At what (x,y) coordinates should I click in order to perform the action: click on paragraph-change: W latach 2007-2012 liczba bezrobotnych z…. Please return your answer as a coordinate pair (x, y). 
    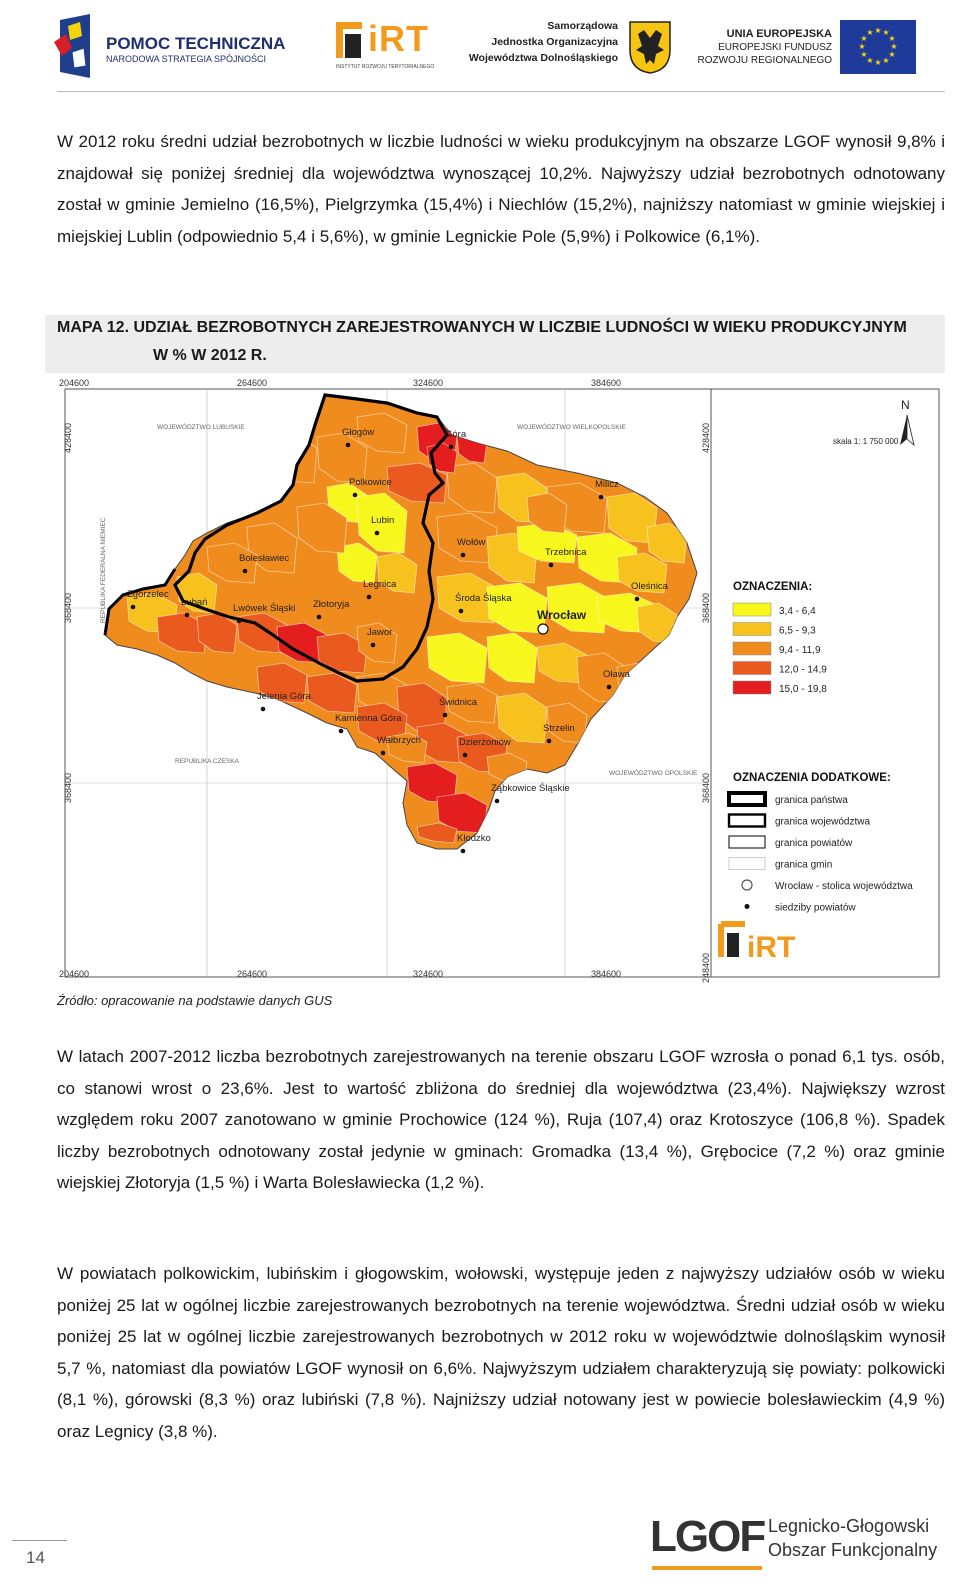
    Looking at the image, I should click on (501, 1119).